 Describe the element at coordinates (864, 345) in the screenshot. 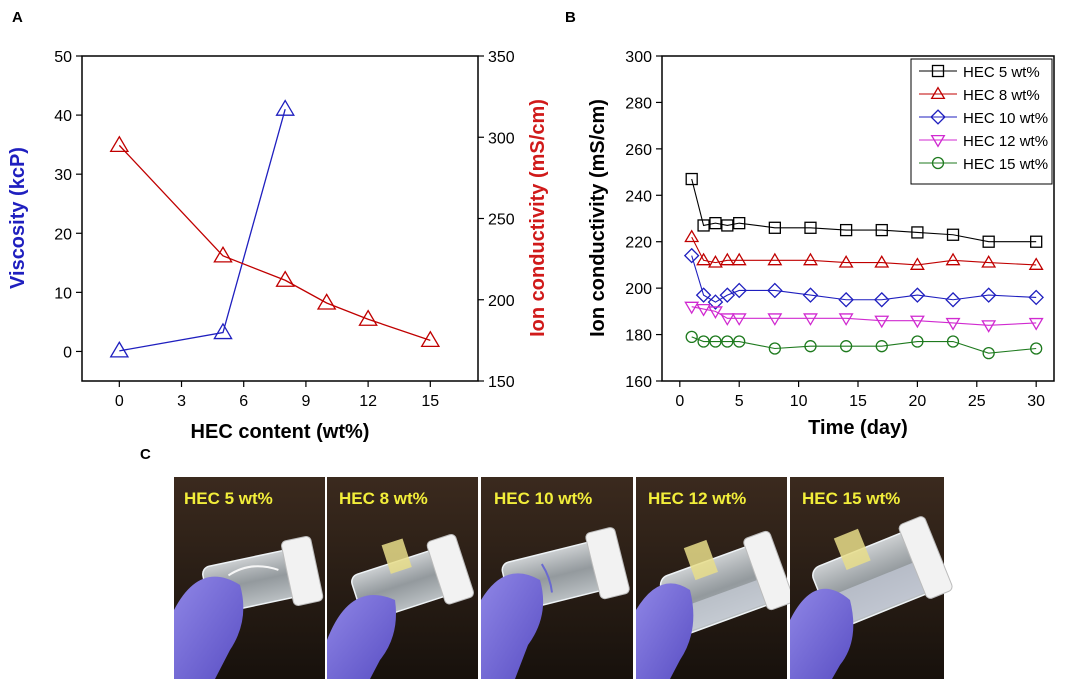

I see `chart-b-line-hec-15-wt` at that location.